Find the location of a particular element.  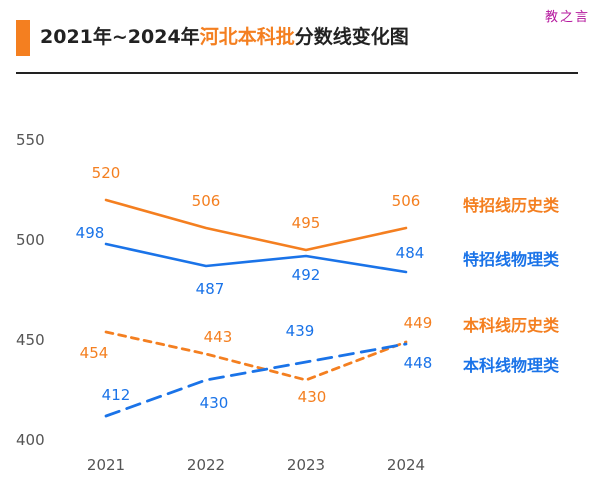

data-label-0-1: 506 is located at coordinates (206, 201).